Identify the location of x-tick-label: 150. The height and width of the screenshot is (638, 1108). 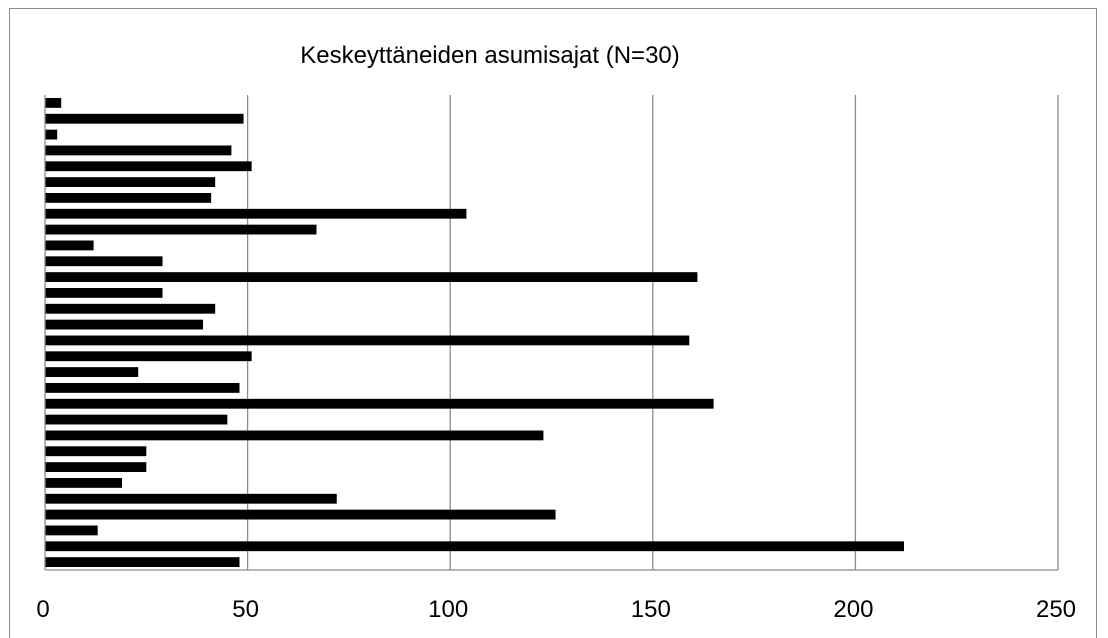
(651, 609).